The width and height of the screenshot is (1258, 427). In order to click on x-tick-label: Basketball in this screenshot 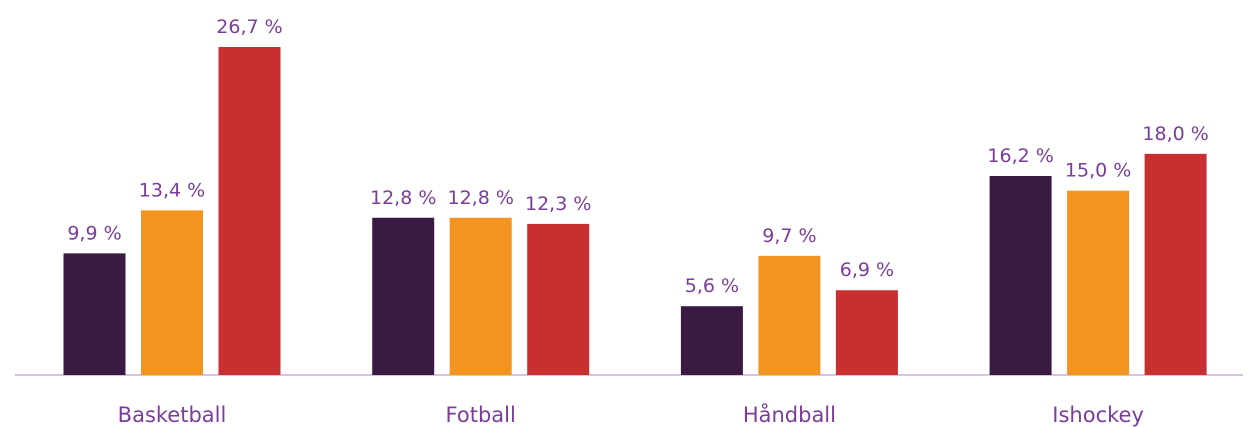, I will do `click(172, 415)`.